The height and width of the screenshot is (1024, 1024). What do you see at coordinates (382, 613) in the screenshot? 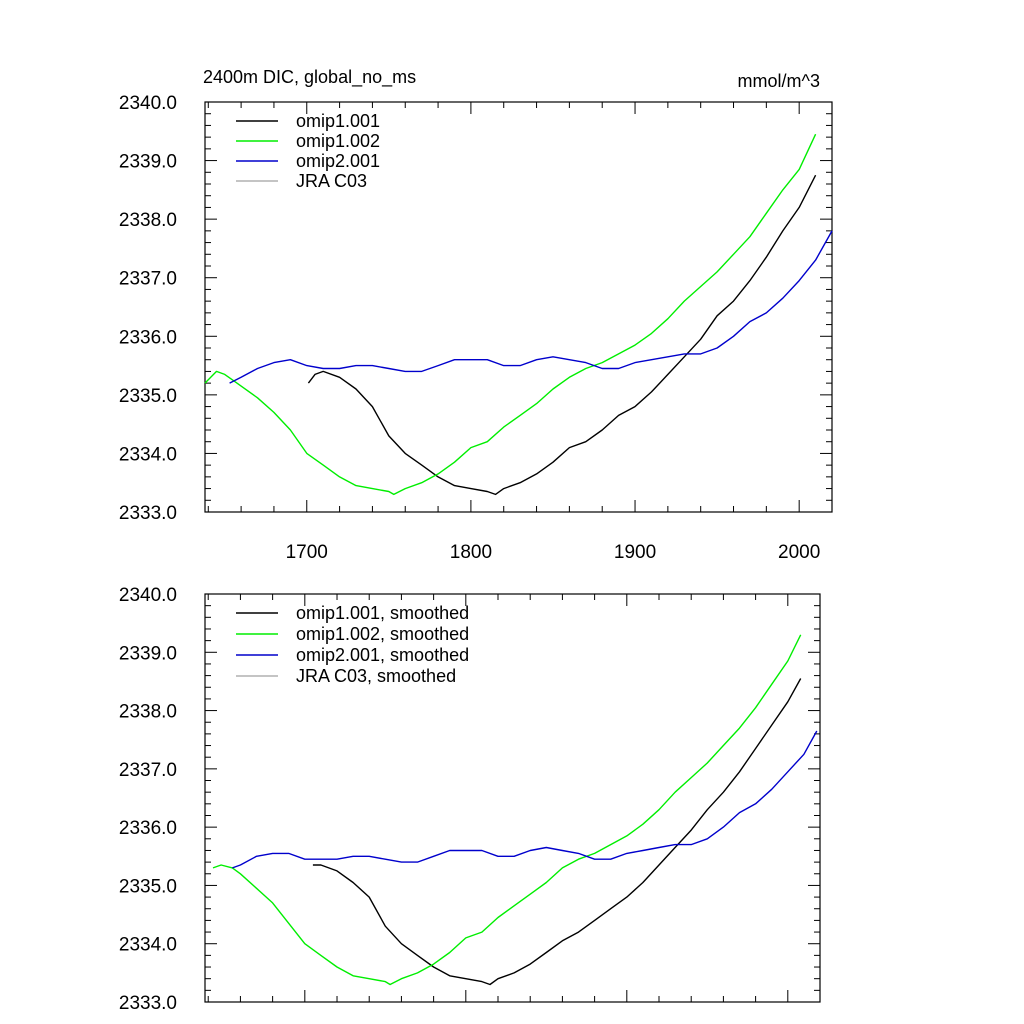
I see `legend-label-0: omip1.001, smoothed` at bounding box center [382, 613].